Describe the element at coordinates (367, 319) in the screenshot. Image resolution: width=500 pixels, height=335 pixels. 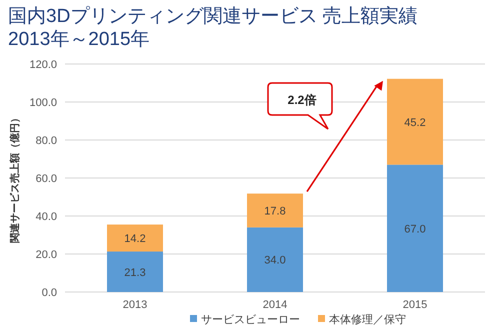
I see `legend-label: 本体修理／保守` at that location.